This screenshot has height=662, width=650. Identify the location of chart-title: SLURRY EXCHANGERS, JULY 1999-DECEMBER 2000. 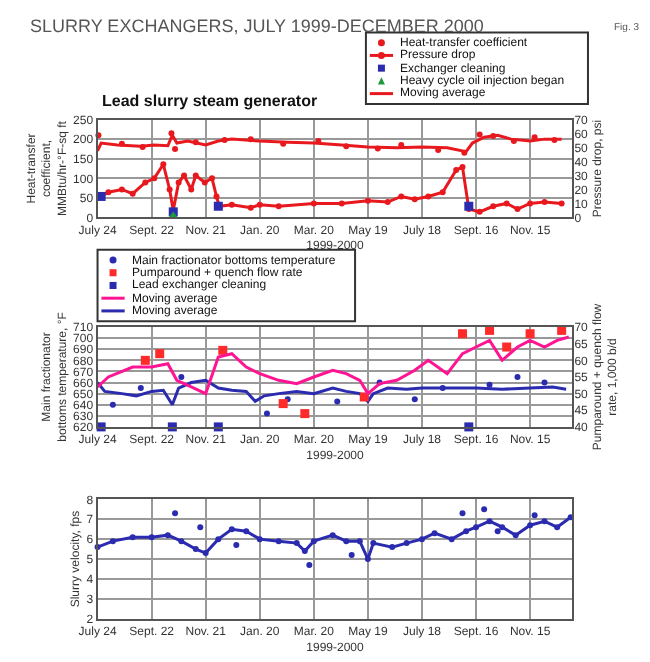
(257, 26).